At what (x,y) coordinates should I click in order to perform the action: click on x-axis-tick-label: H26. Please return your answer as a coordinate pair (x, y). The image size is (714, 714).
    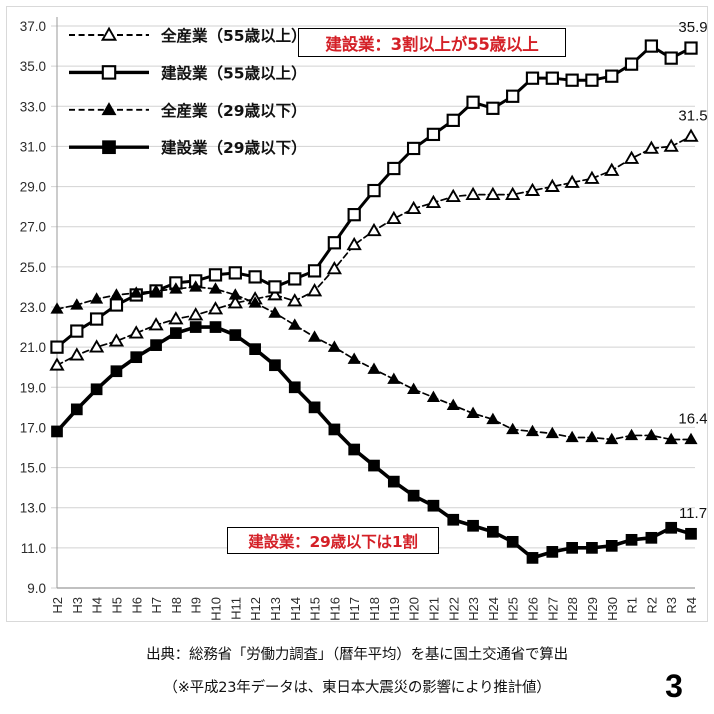
    Looking at the image, I should click on (533, 609).